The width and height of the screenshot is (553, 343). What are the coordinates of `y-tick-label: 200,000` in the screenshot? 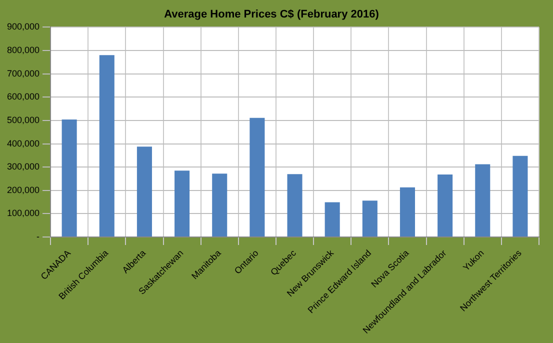 It's located at (23, 189).